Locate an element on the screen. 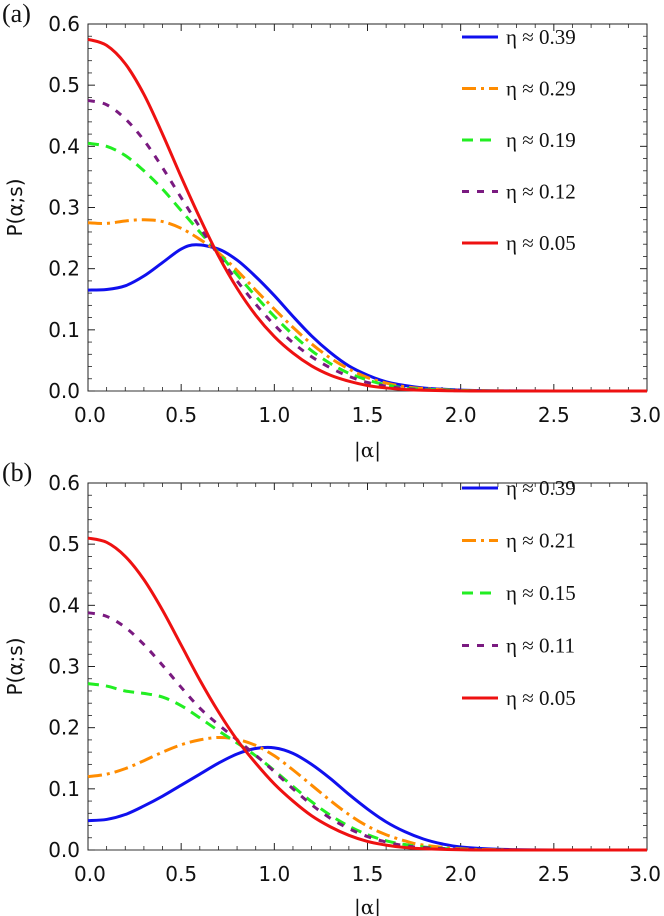 The height and width of the screenshot is (916, 664). legend-label-4: η ≈ 0.11 is located at coordinates (540, 646).